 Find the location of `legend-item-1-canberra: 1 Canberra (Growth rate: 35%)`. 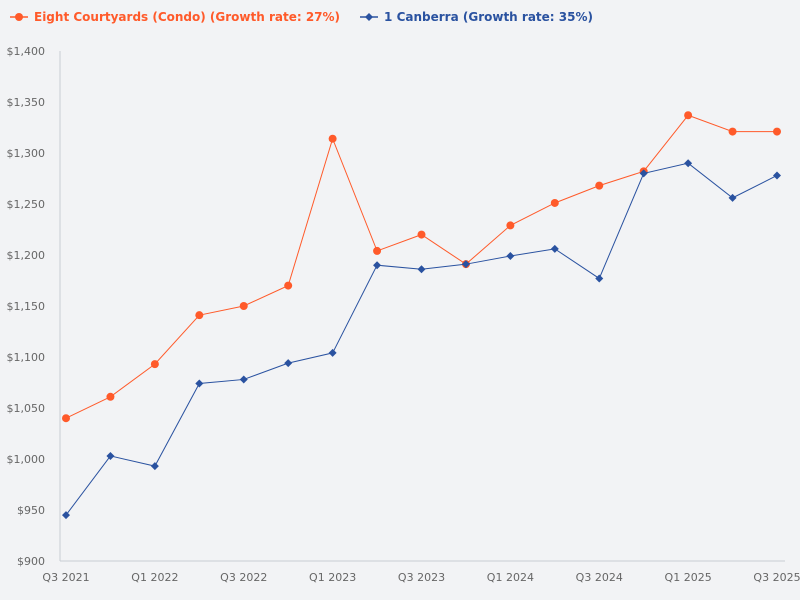

legend-item-1-canberra: 1 Canberra (Growth rate: 35%) is located at coordinates (476, 17).